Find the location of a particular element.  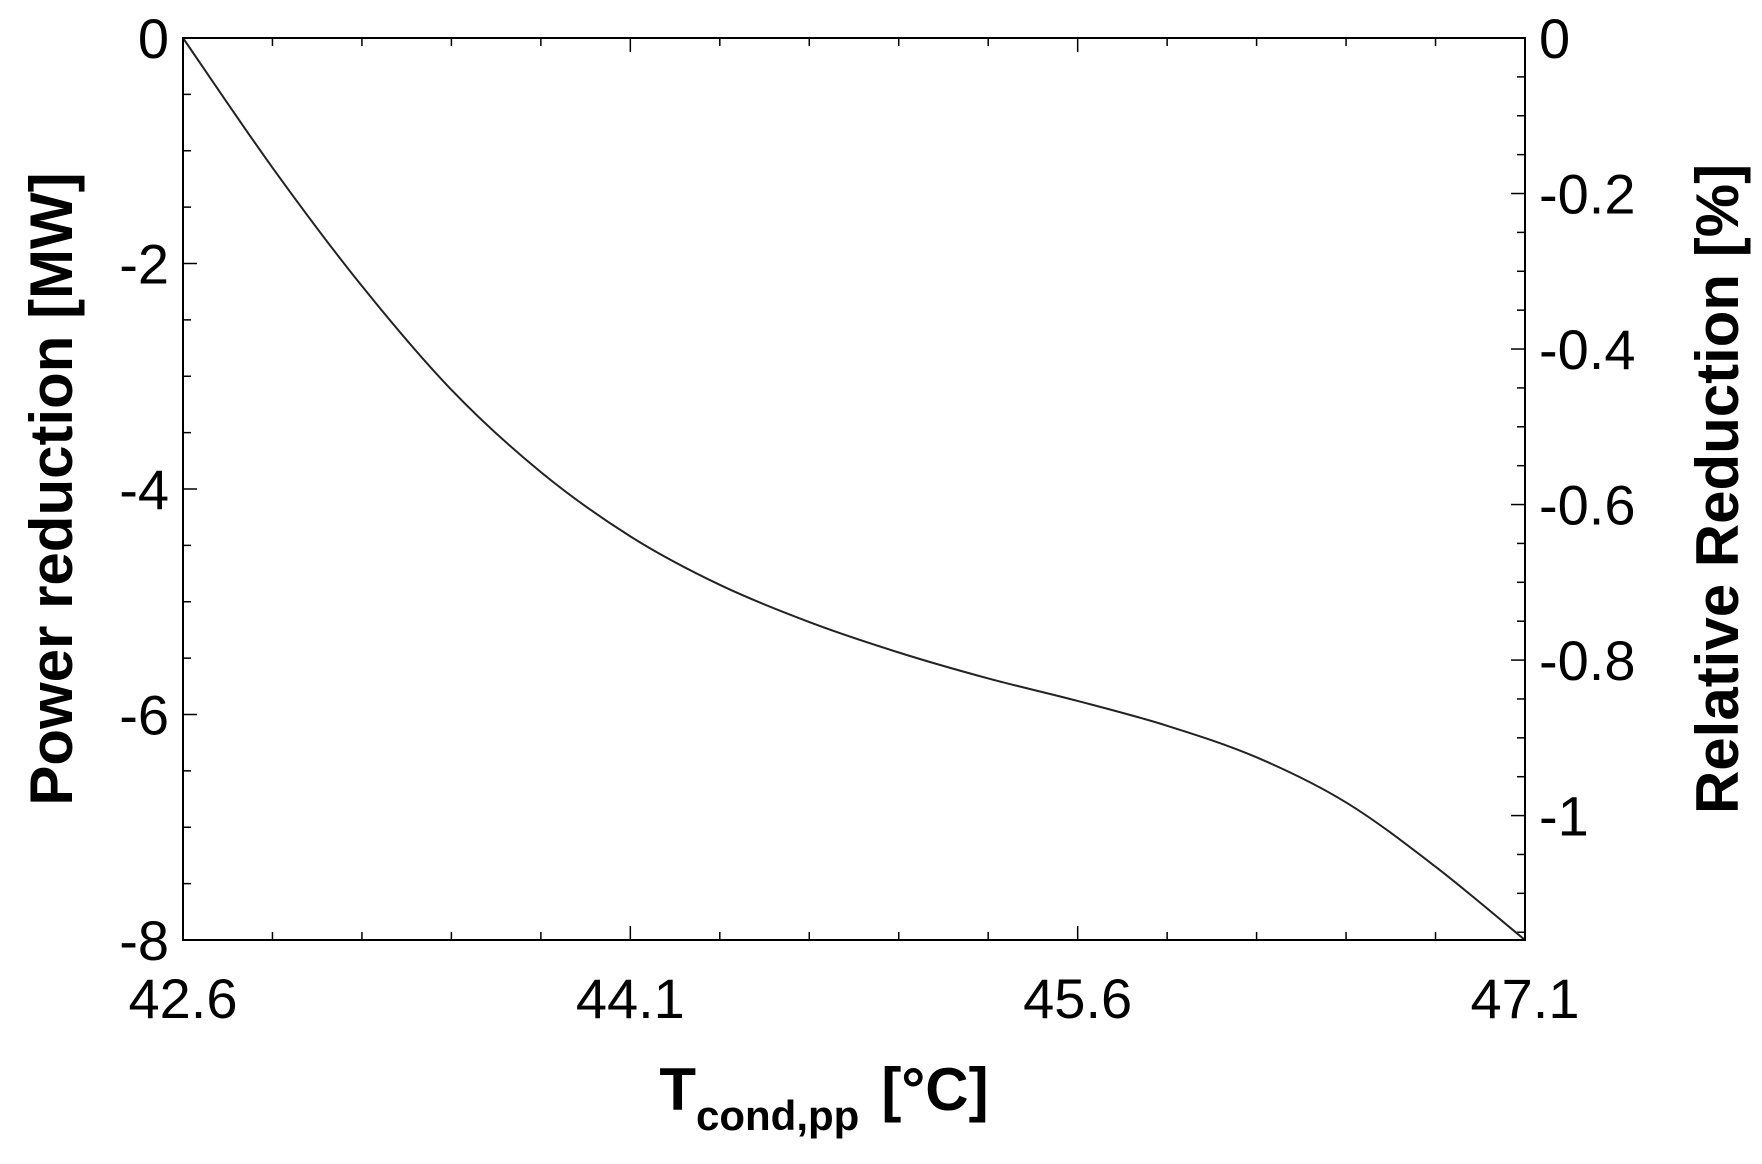

y-right-tick-label: -0.8 is located at coordinates (1587, 660).